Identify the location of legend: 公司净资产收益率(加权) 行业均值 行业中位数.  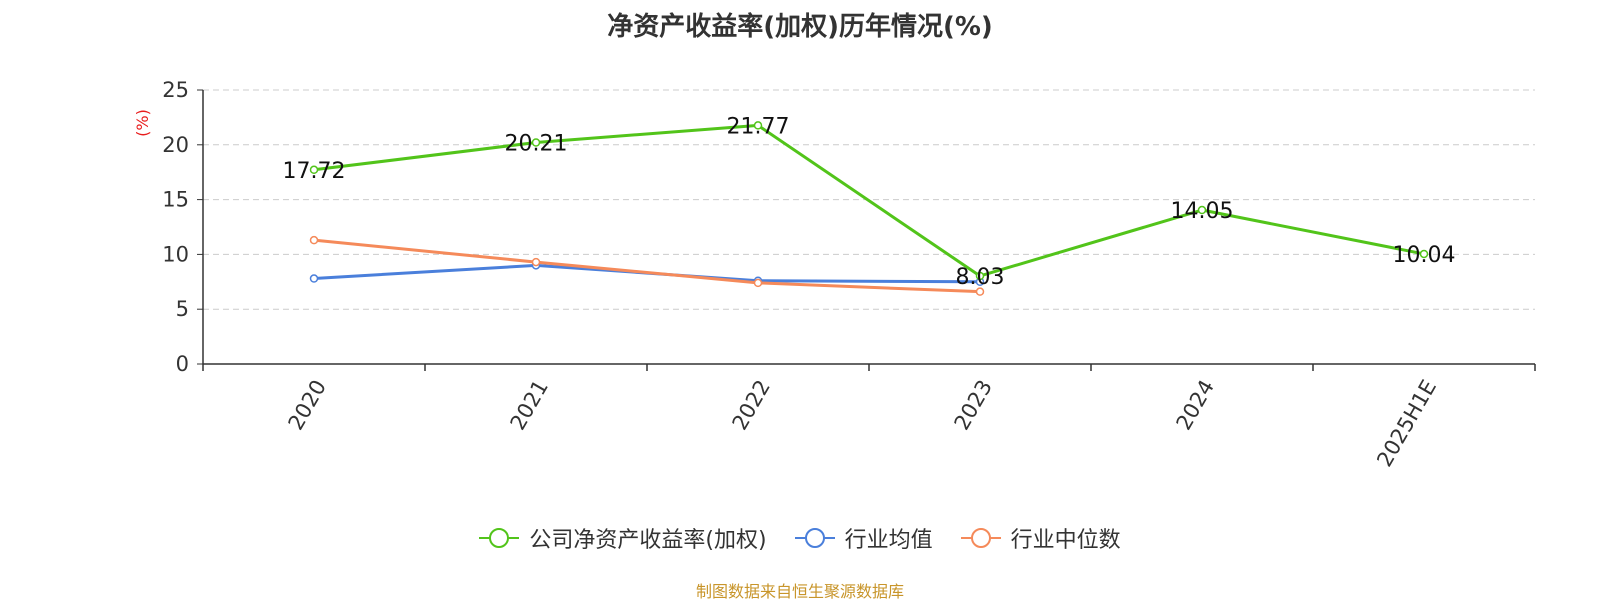
(800, 538).